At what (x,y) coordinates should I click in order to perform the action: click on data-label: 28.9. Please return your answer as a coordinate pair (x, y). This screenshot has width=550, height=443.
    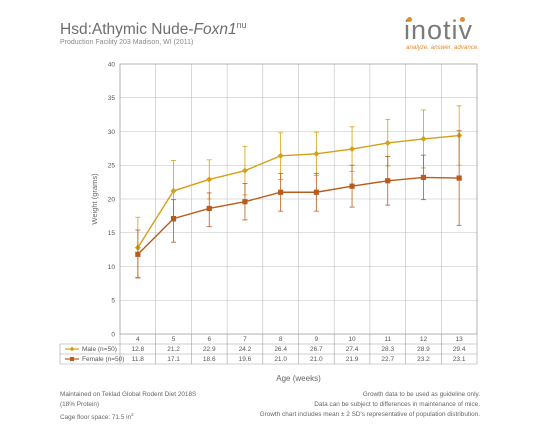
    Looking at the image, I should click on (423, 349).